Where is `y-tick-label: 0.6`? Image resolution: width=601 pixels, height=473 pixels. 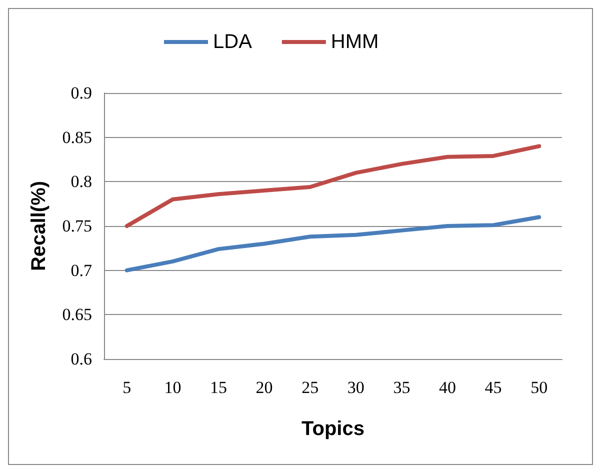 y-tick-label: 0.6 is located at coordinates (81, 359).